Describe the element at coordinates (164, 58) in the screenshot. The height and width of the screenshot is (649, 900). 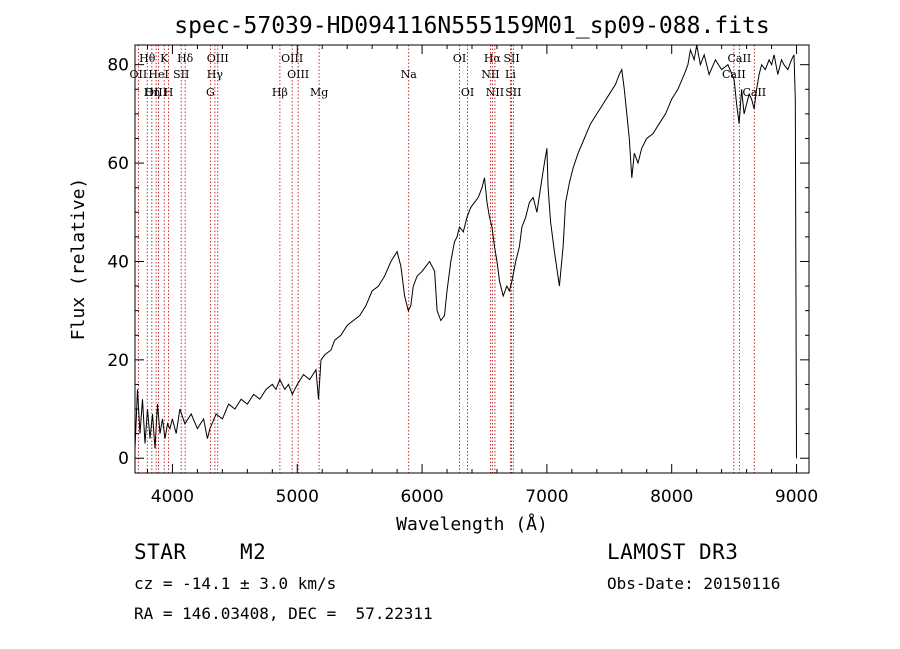
I see `line-marker-label: K` at that location.